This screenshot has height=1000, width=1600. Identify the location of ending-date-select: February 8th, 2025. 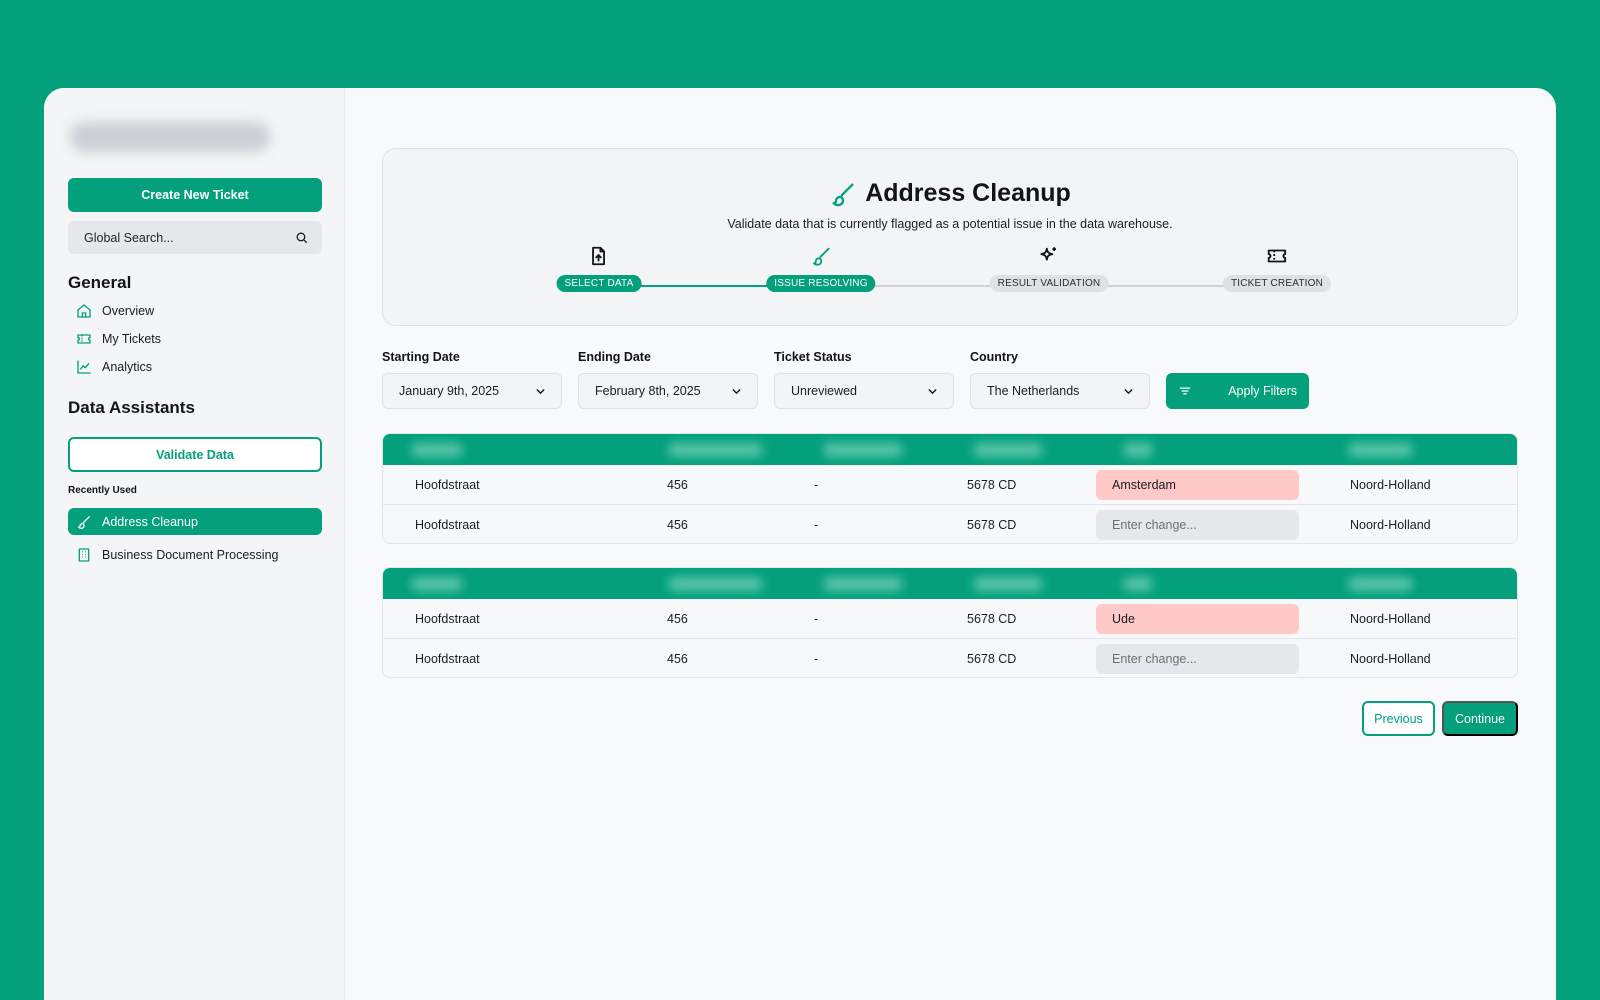
(668, 391).